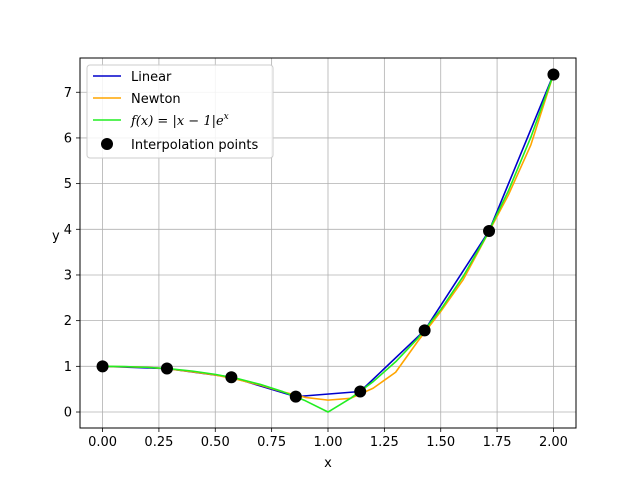 This screenshot has width=640, height=480. What do you see at coordinates (440, 442) in the screenshot?
I see `x-tick-label: 1.50` at bounding box center [440, 442].